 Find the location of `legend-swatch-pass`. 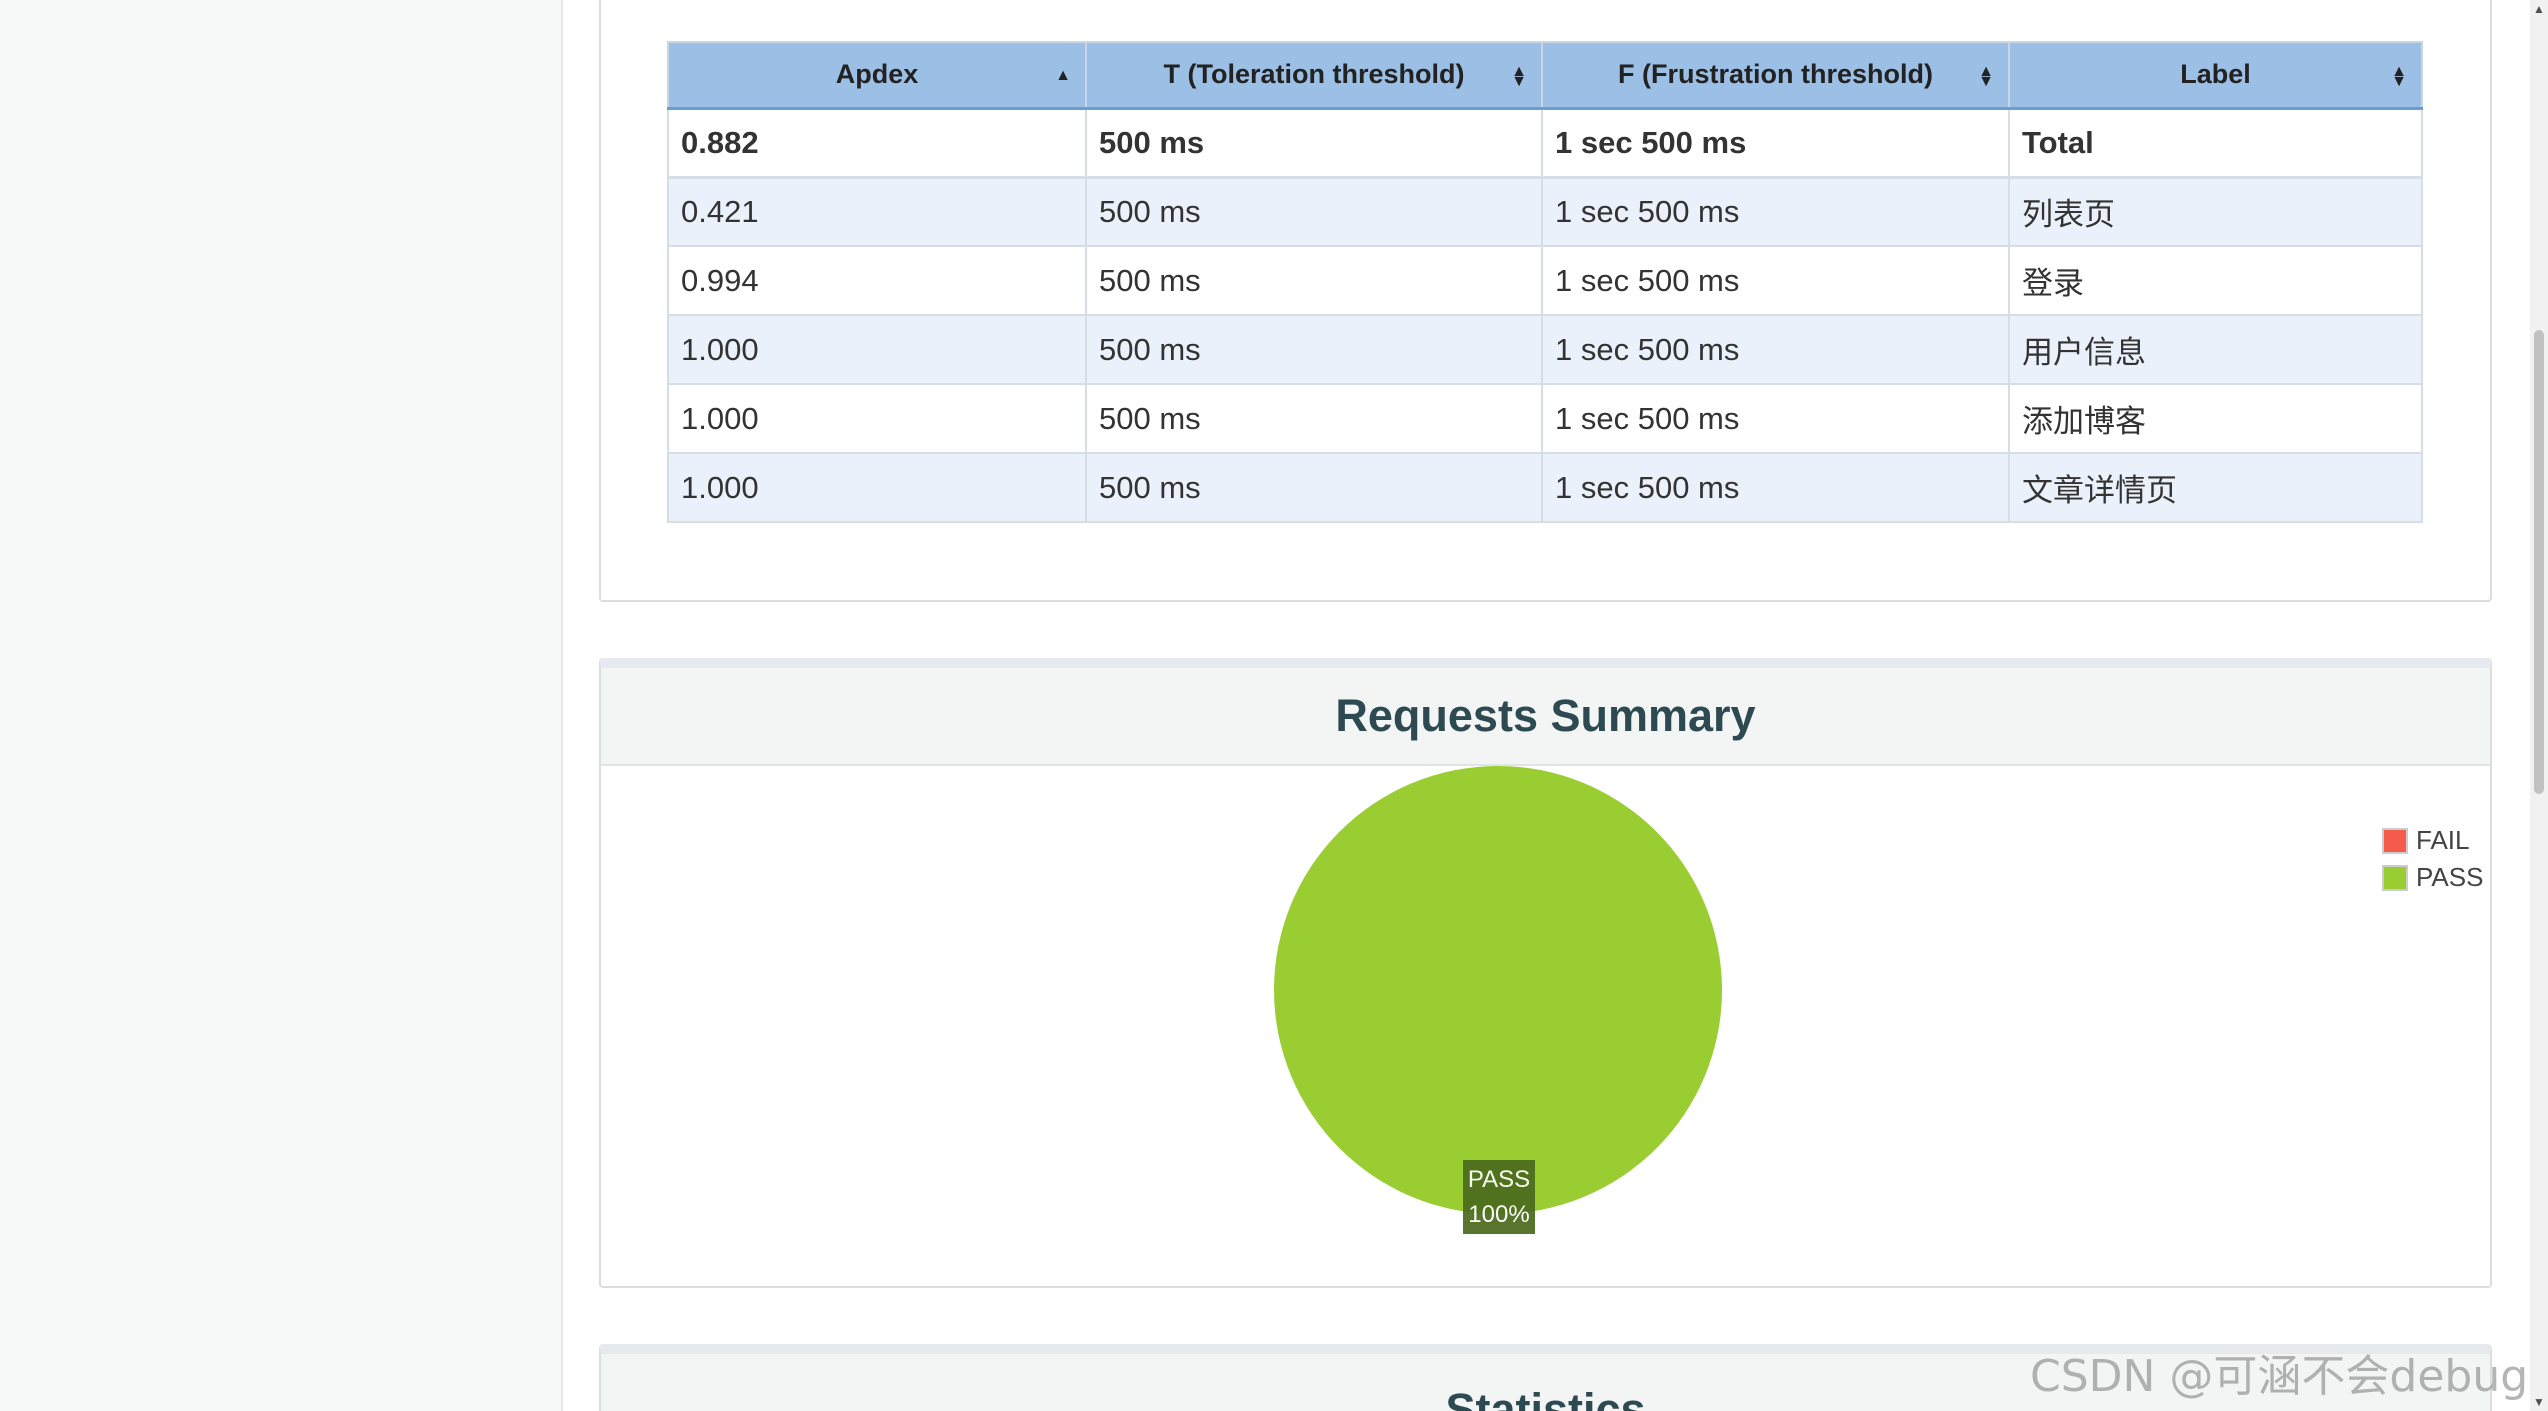

legend-swatch-pass is located at coordinates (2395, 877).